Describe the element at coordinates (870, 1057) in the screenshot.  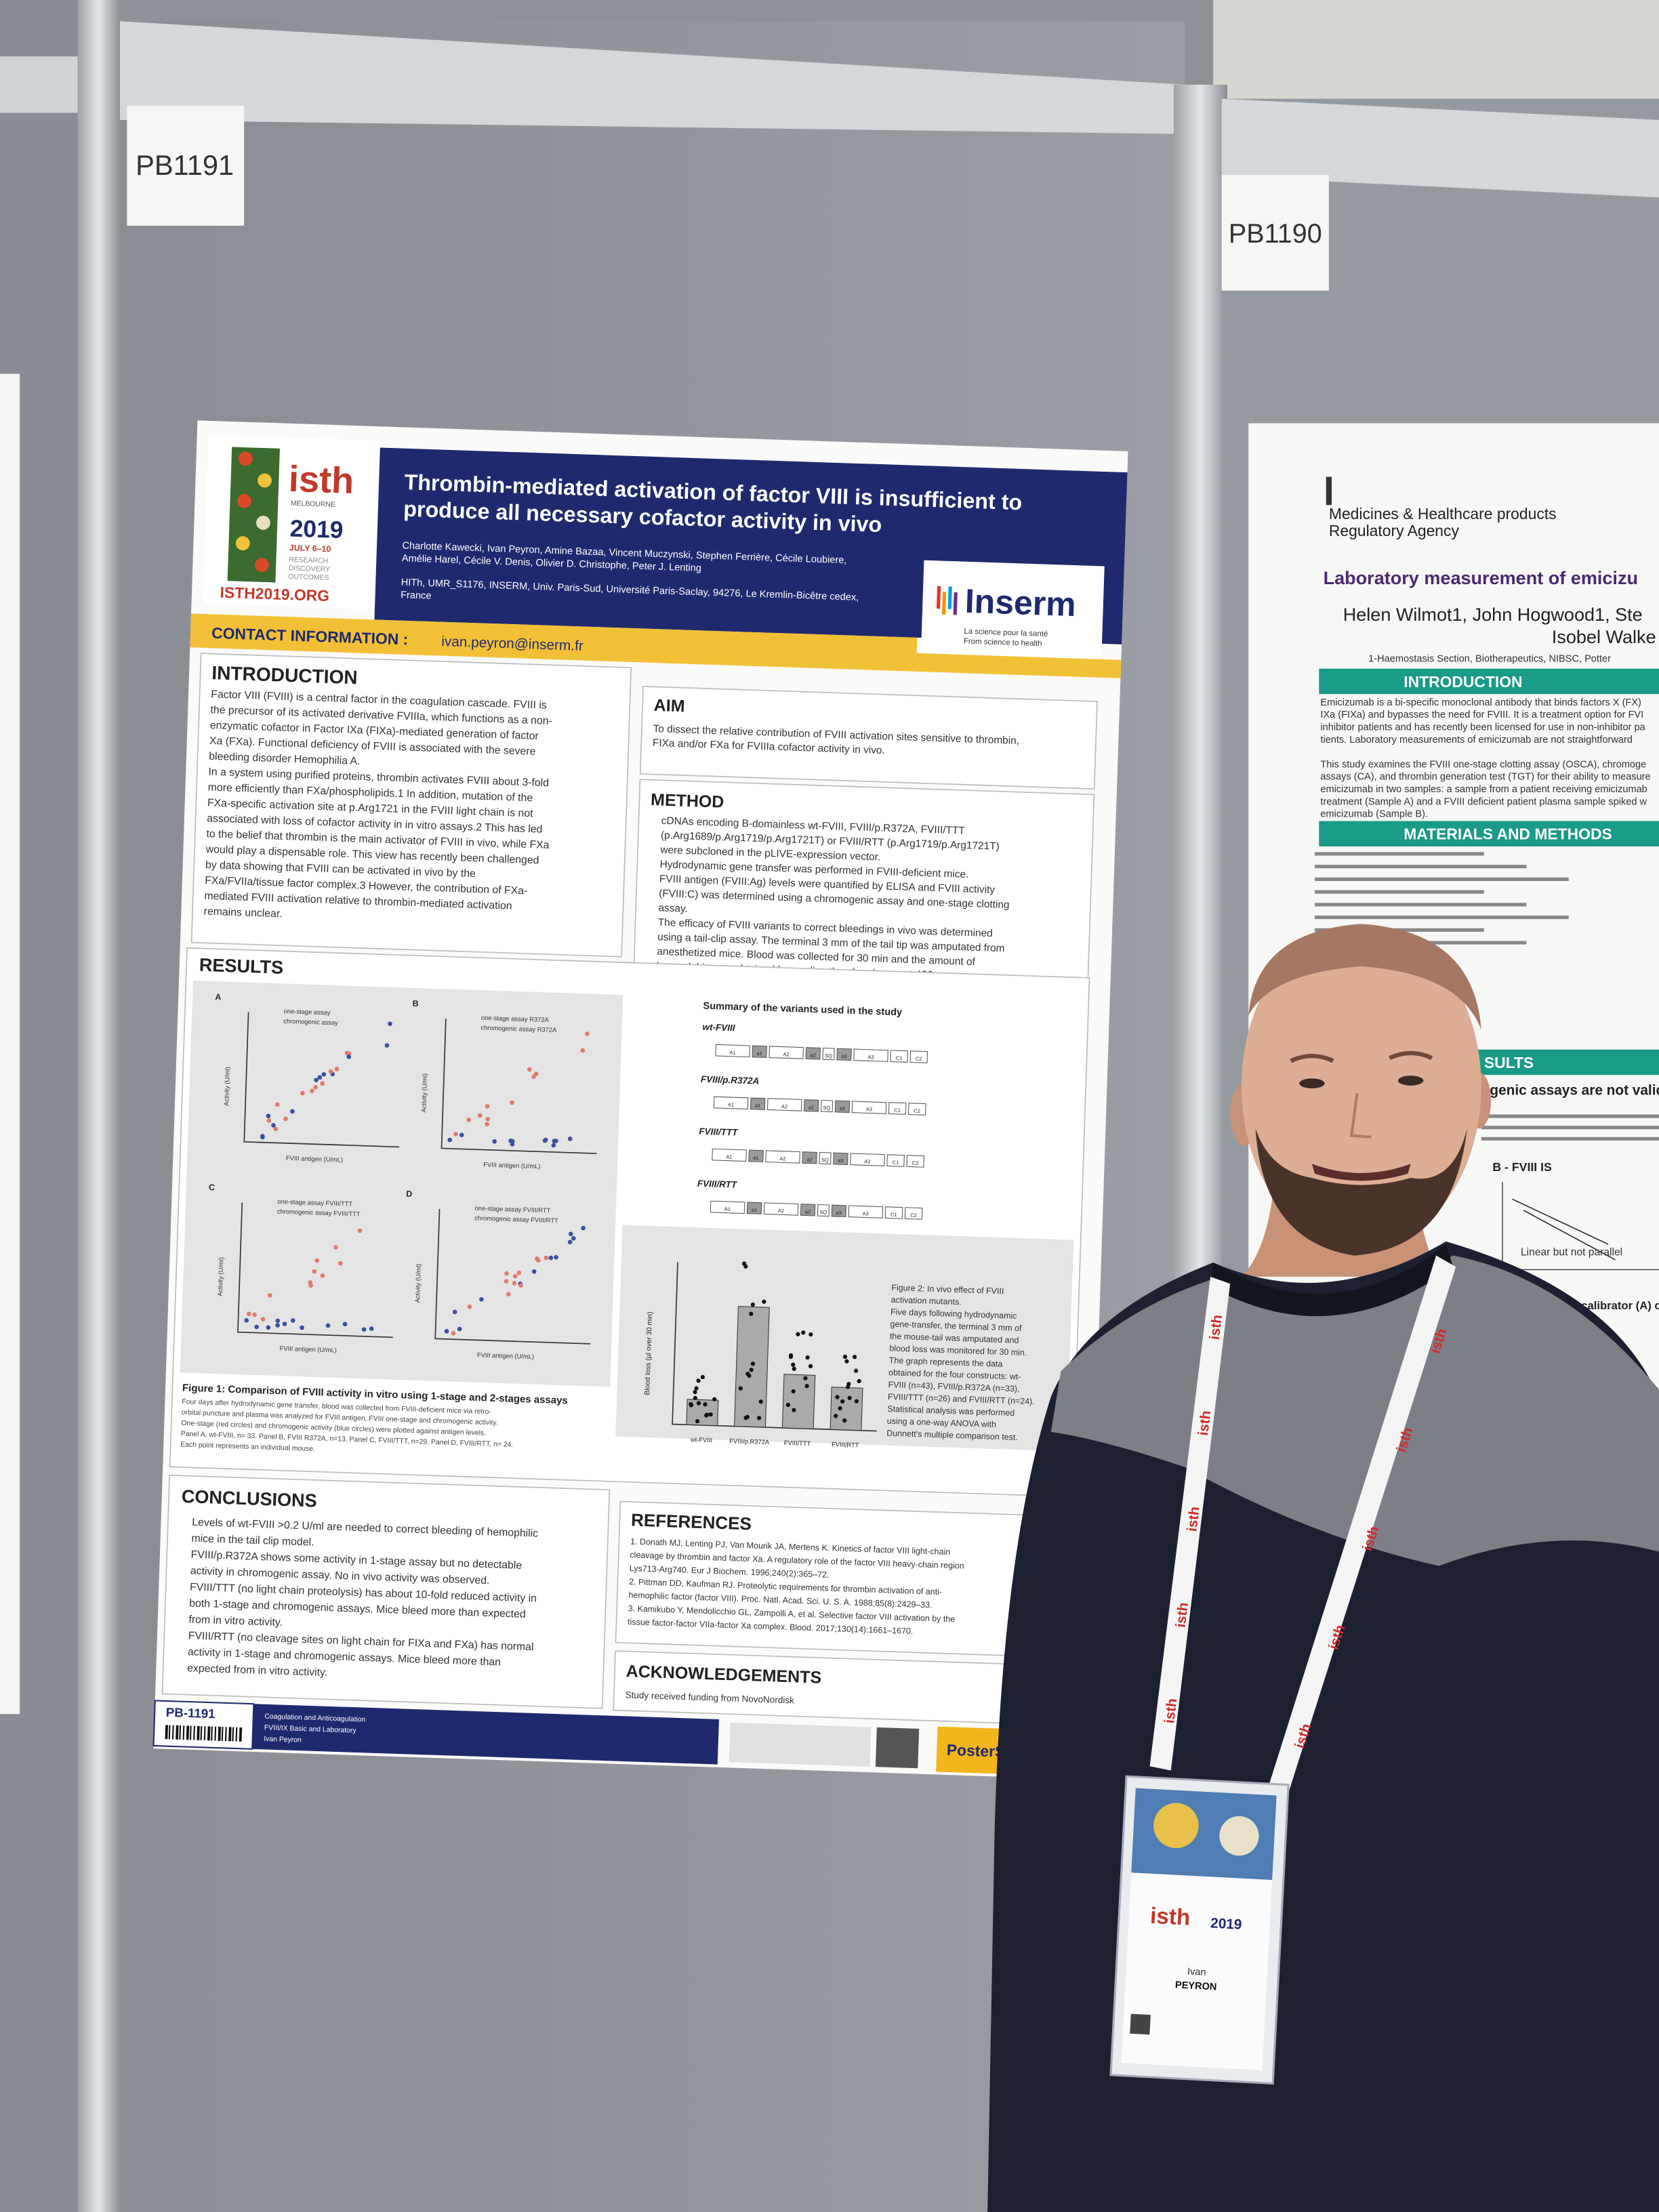
I see `domain-label: A3` at that location.